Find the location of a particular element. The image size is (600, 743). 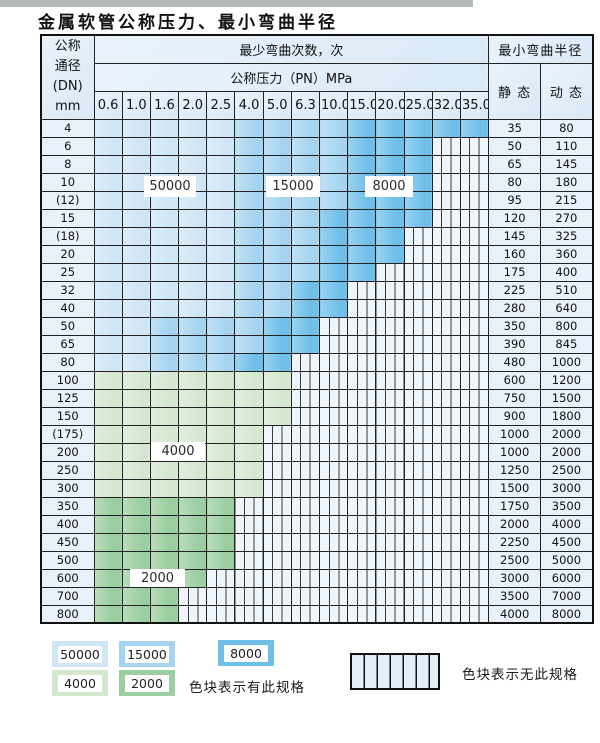

page-title: 金属软管公称压力、最小弯曲半径 is located at coordinates (188, 23).